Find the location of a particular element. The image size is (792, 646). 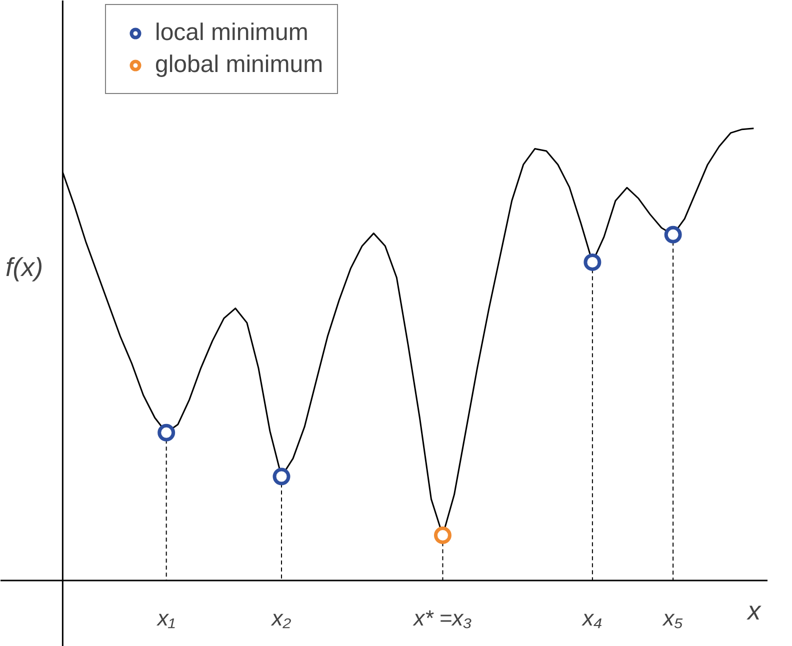

y-axis-title: f(x) is located at coordinates (25, 267).